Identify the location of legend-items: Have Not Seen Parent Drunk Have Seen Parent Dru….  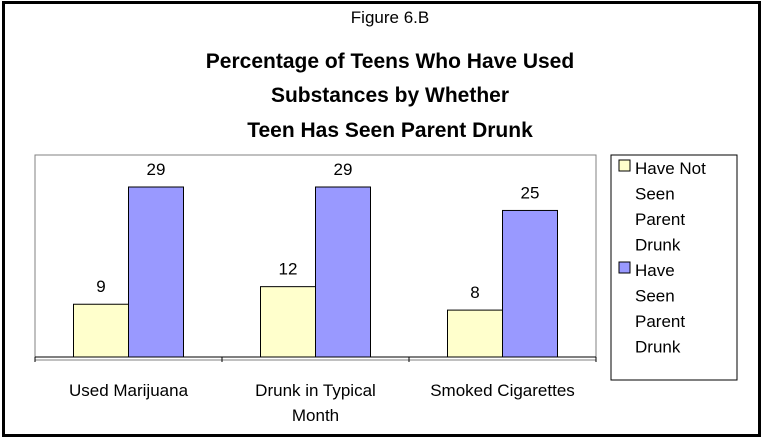
(662, 258).